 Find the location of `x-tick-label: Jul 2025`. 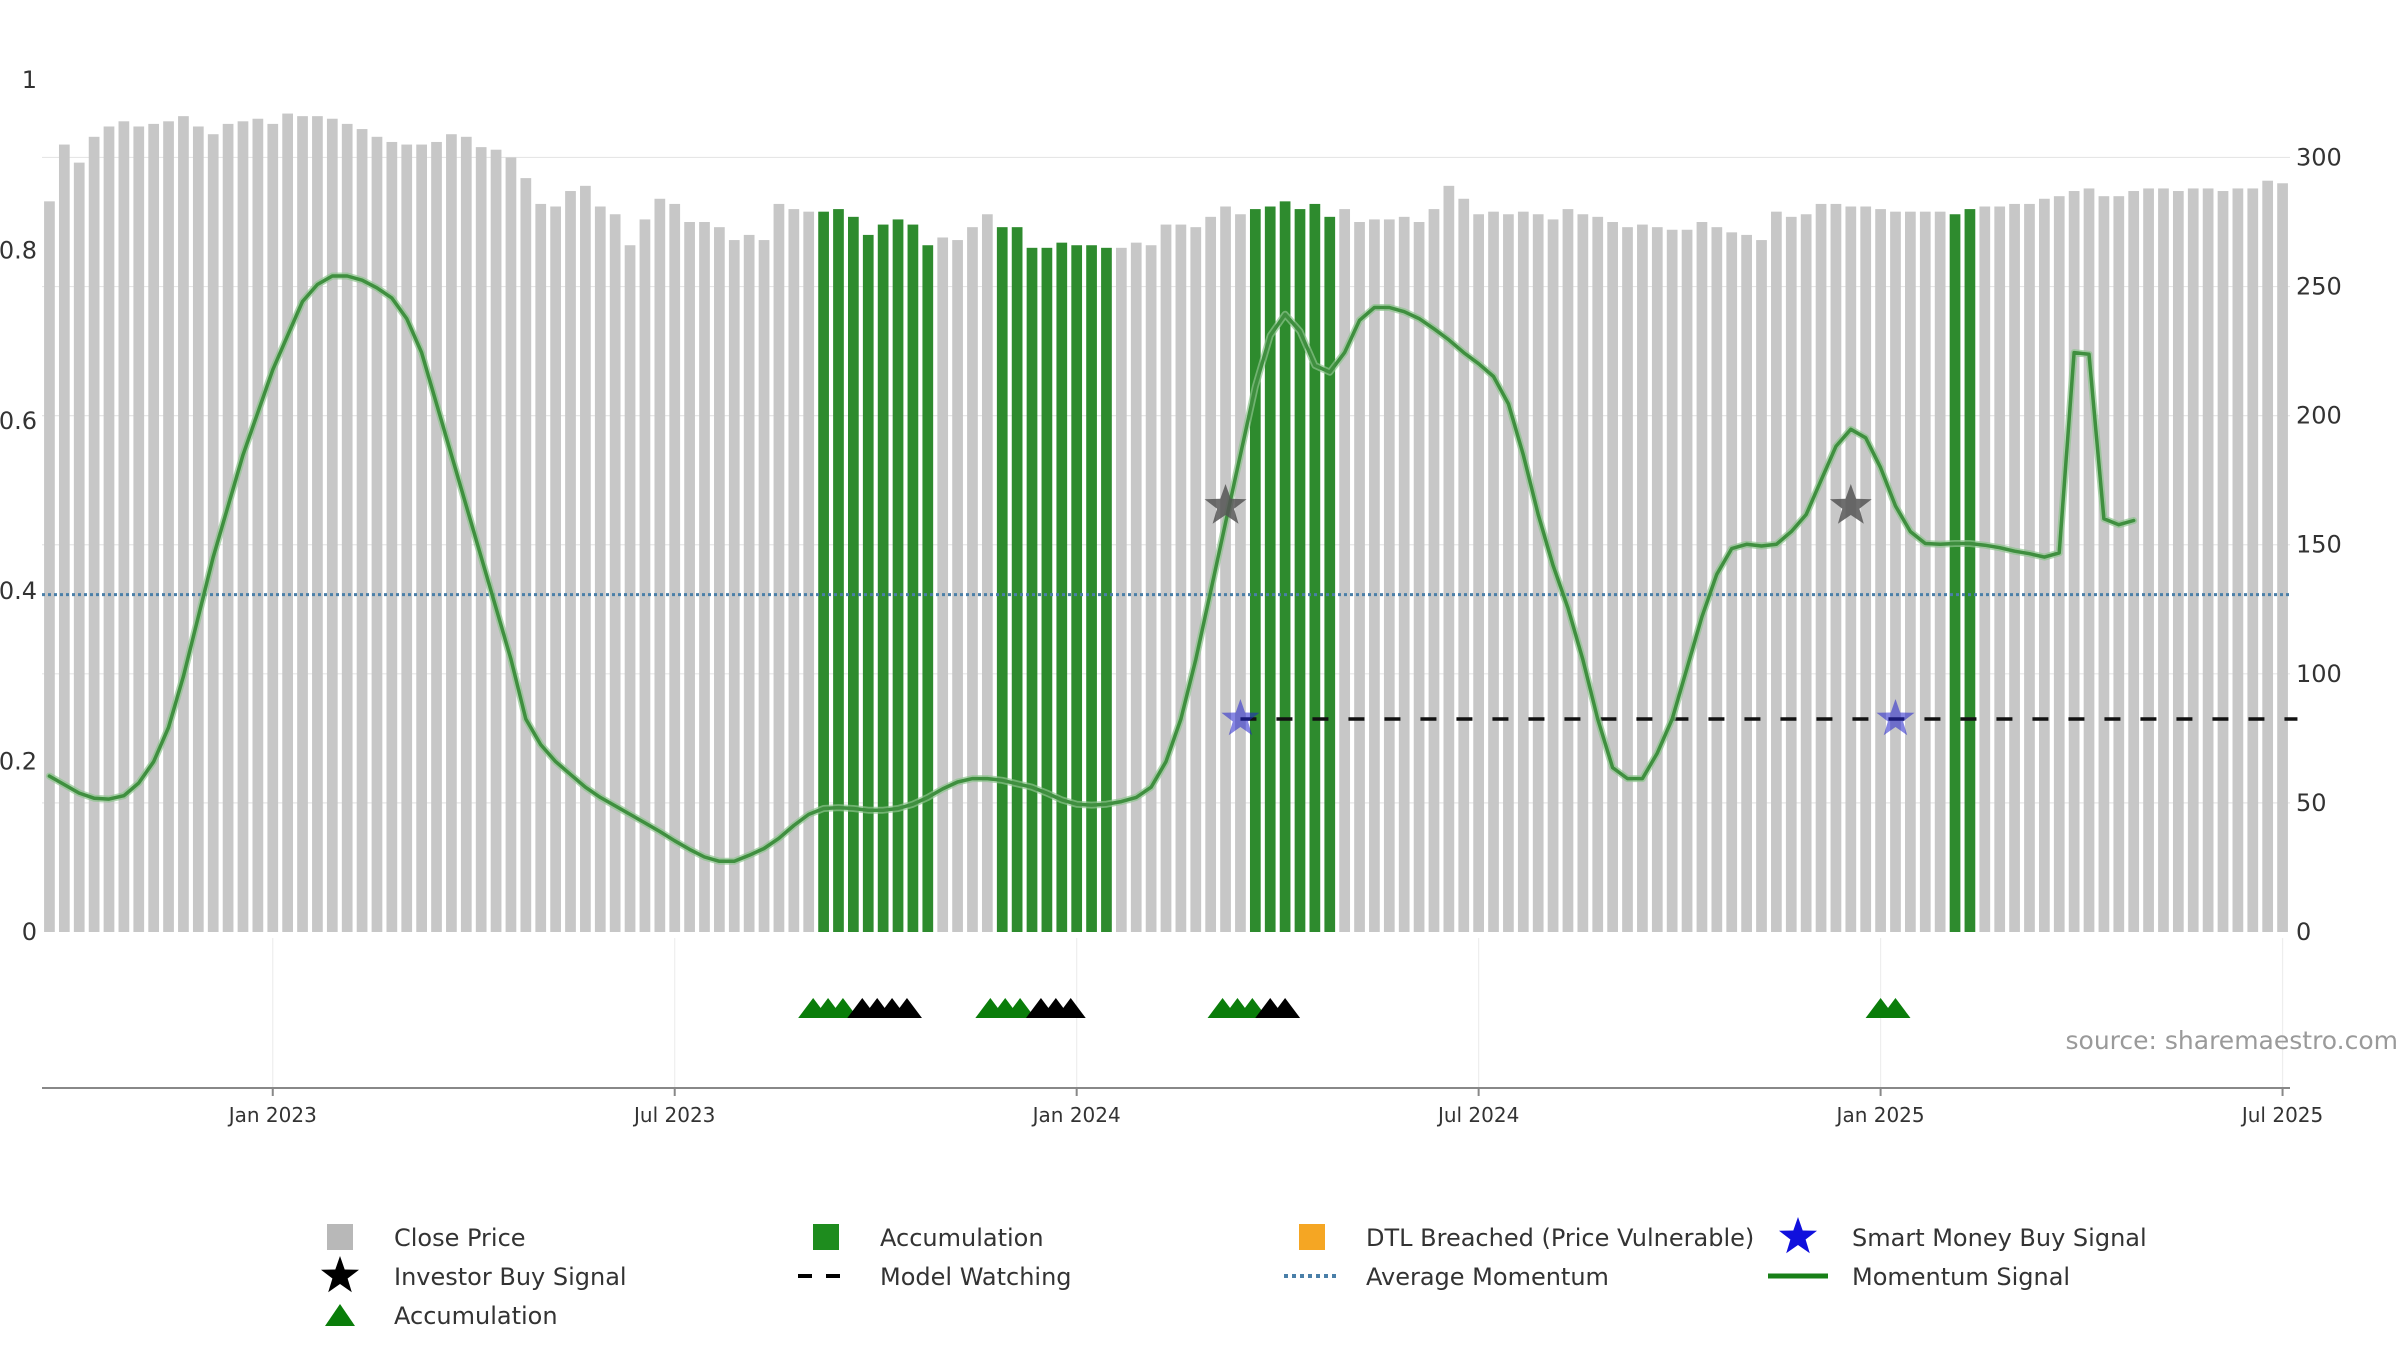

x-tick-label: Jul 2025 is located at coordinates (2281, 1115).